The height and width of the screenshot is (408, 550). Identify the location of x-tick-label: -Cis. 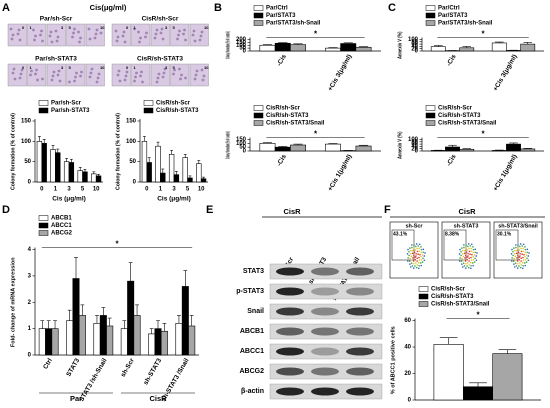
(282, 160).